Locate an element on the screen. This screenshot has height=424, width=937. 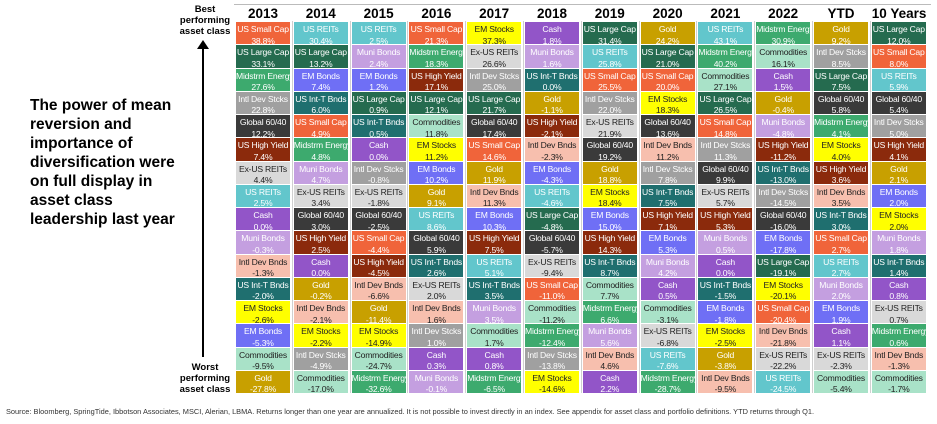
quilt-cell: Intl Dev Bnds 3.5% is located at coordinates (841, 195).